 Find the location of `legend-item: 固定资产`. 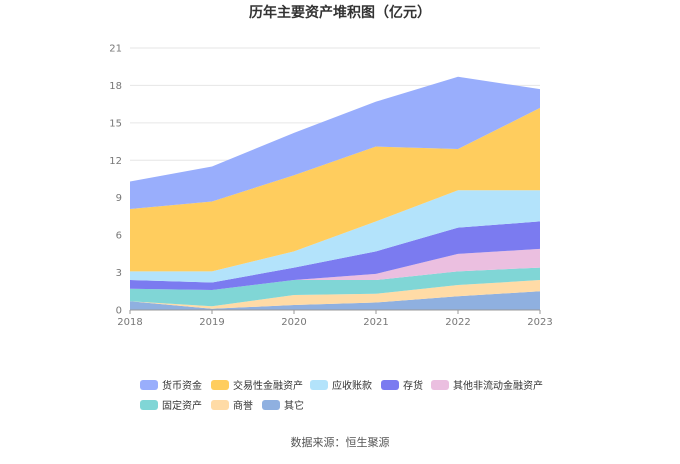

legend-item: 固定资产 is located at coordinates (171, 405).